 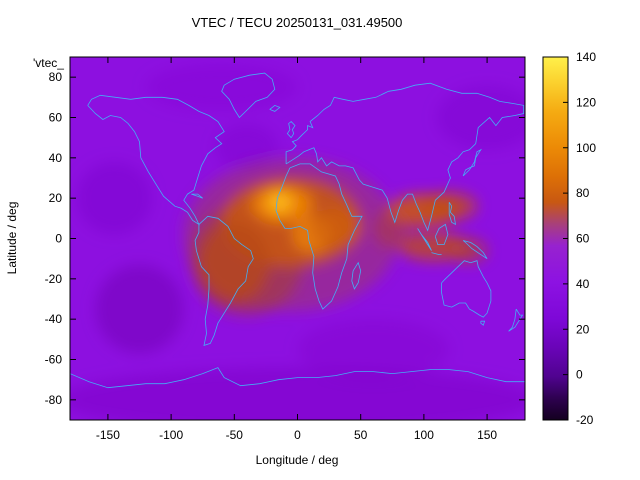 What do you see at coordinates (583, 329) in the screenshot?
I see `colorbar-tick-label: 20` at bounding box center [583, 329].